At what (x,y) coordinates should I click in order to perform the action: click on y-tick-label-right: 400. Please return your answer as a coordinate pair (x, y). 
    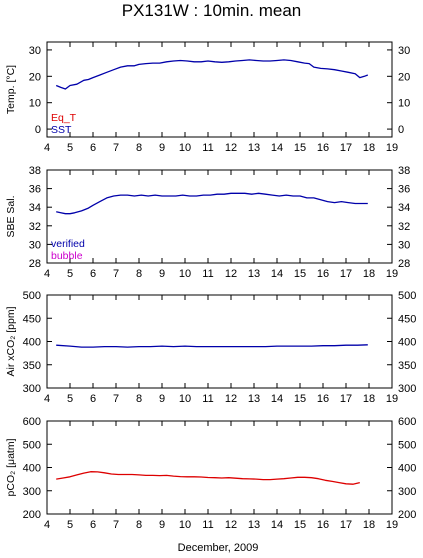
    Looking at the image, I should click on (407, 469).